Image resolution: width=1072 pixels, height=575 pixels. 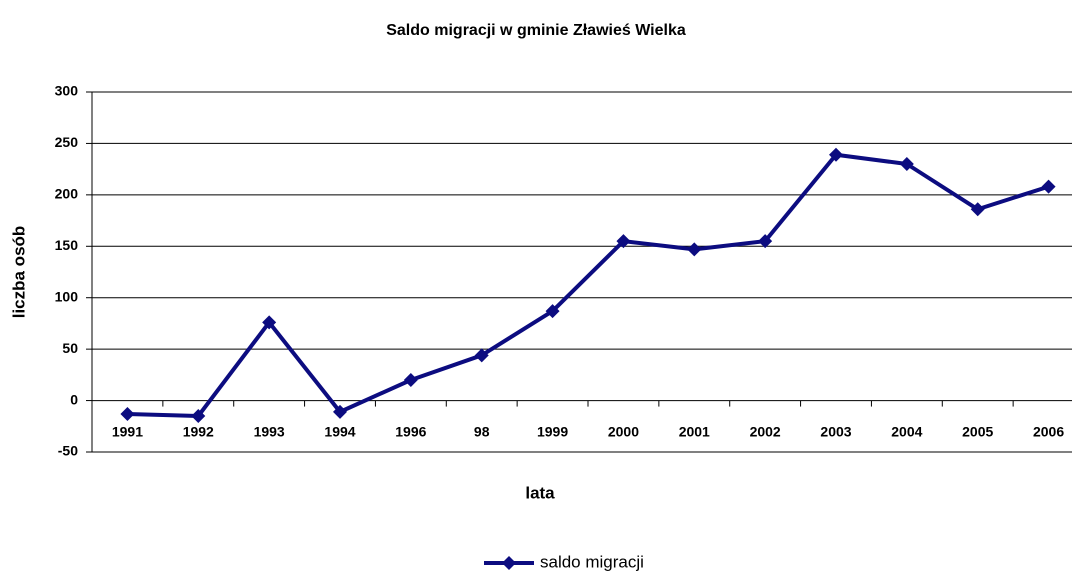 What do you see at coordinates (552, 431) in the screenshot?
I see `x-tick-label: 1999` at bounding box center [552, 431].